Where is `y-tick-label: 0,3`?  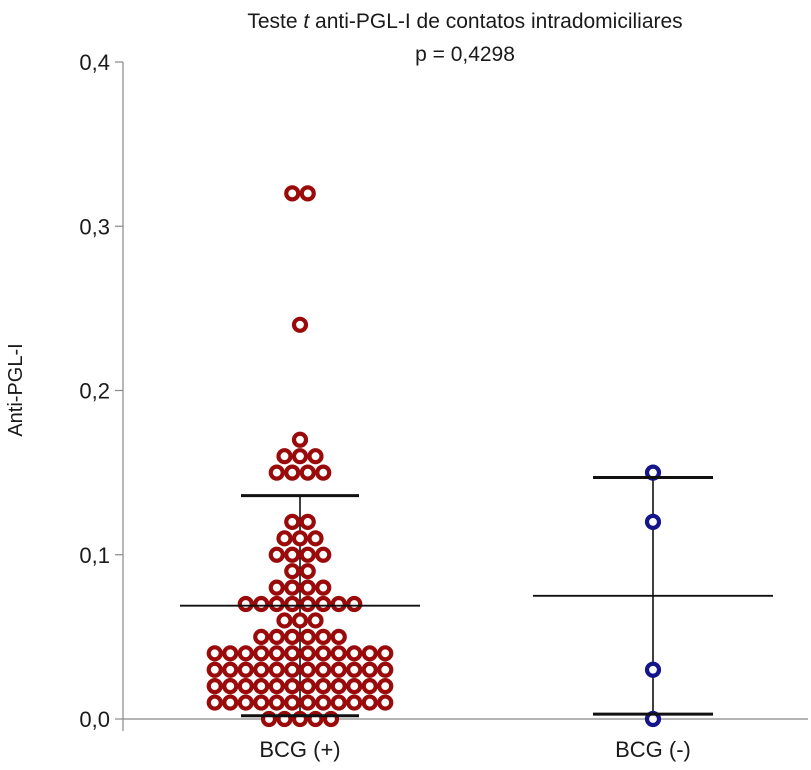 y-tick-label: 0,3 is located at coordinates (94, 226).